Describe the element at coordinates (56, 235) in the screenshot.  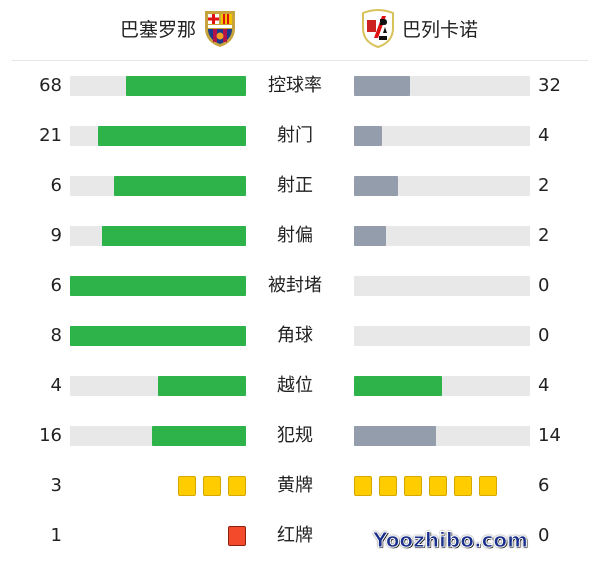
I see `home-value: 9` at that location.